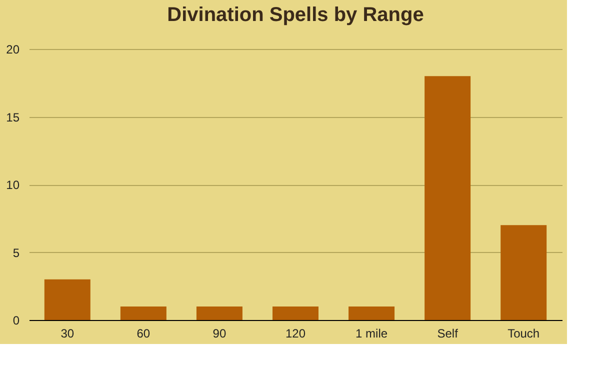 The image size is (600, 371). Describe the element at coordinates (524, 333) in the screenshot. I see `x-tick-label: Touch` at that location.